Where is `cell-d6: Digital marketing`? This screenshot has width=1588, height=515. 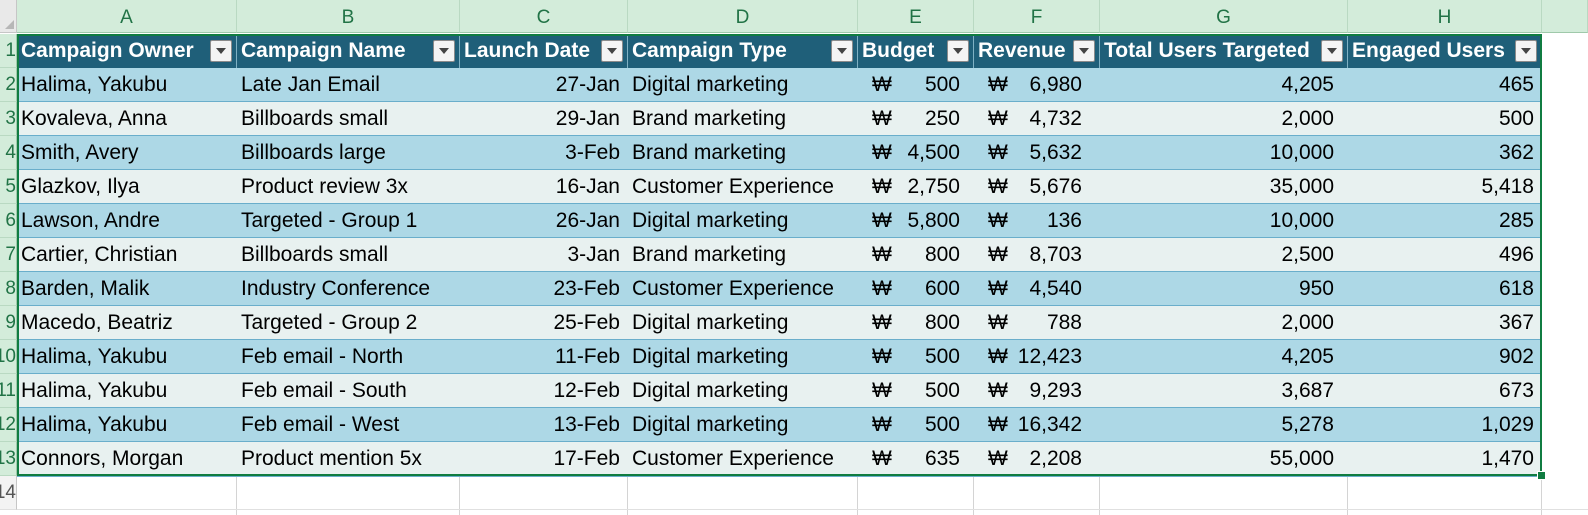
cell-d6: Digital marketing is located at coordinates (743, 221).